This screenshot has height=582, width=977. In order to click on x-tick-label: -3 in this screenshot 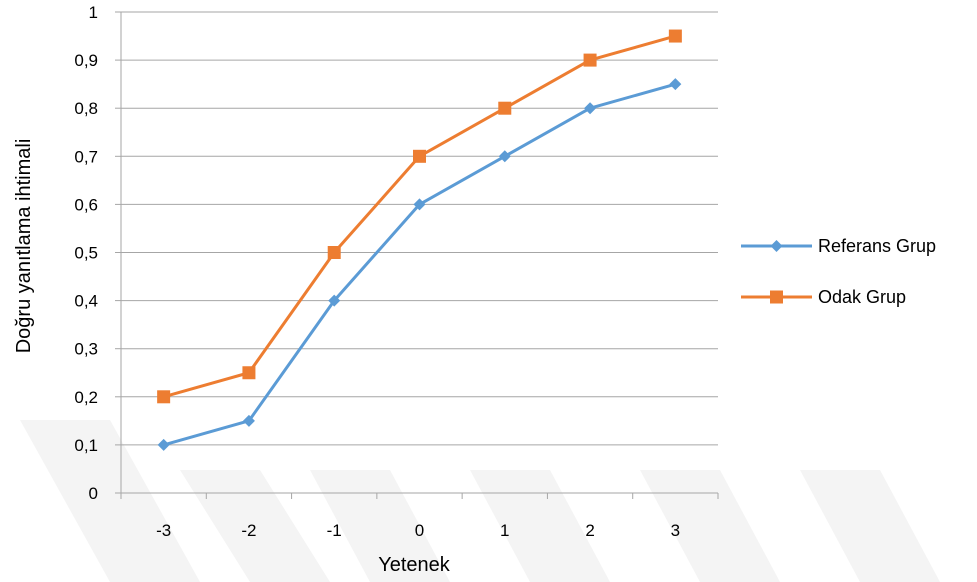, I will do `click(163, 530)`.